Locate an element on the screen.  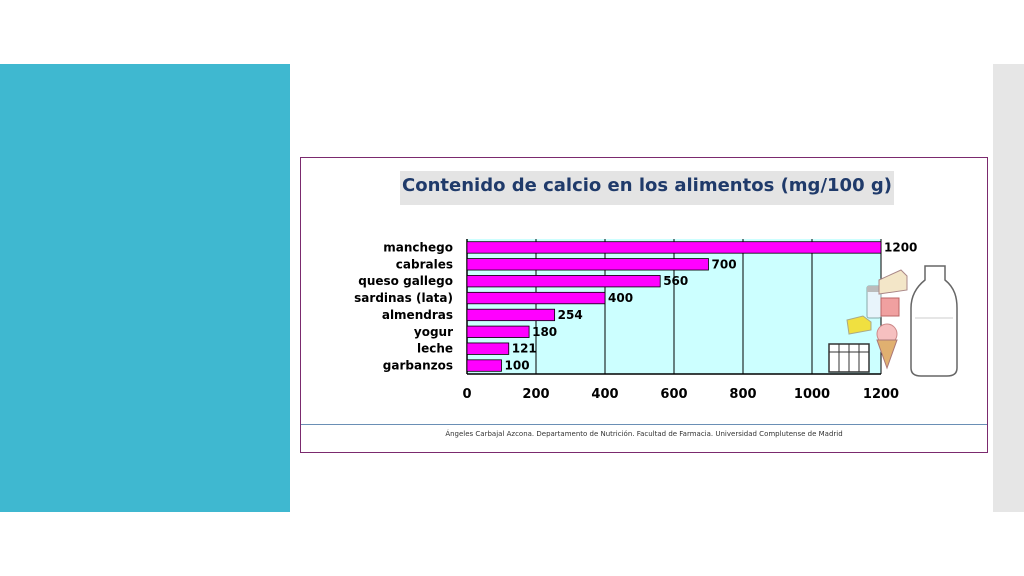
value-label: 254 is located at coordinates (570, 315).